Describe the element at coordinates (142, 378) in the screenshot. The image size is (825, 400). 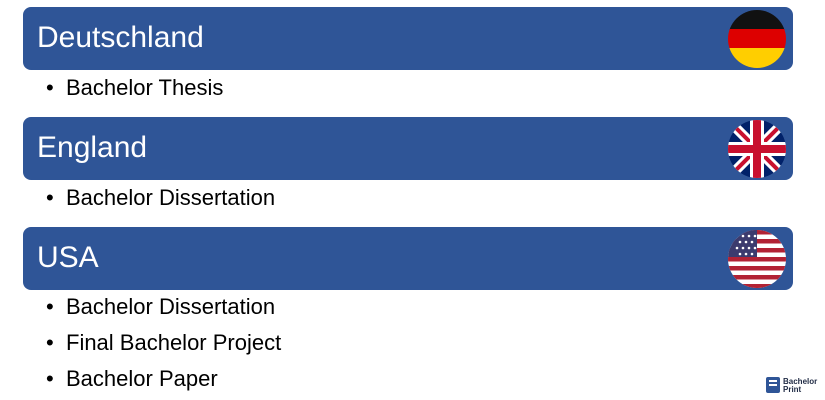
I see `list-item: Bachelor Paper` at that location.